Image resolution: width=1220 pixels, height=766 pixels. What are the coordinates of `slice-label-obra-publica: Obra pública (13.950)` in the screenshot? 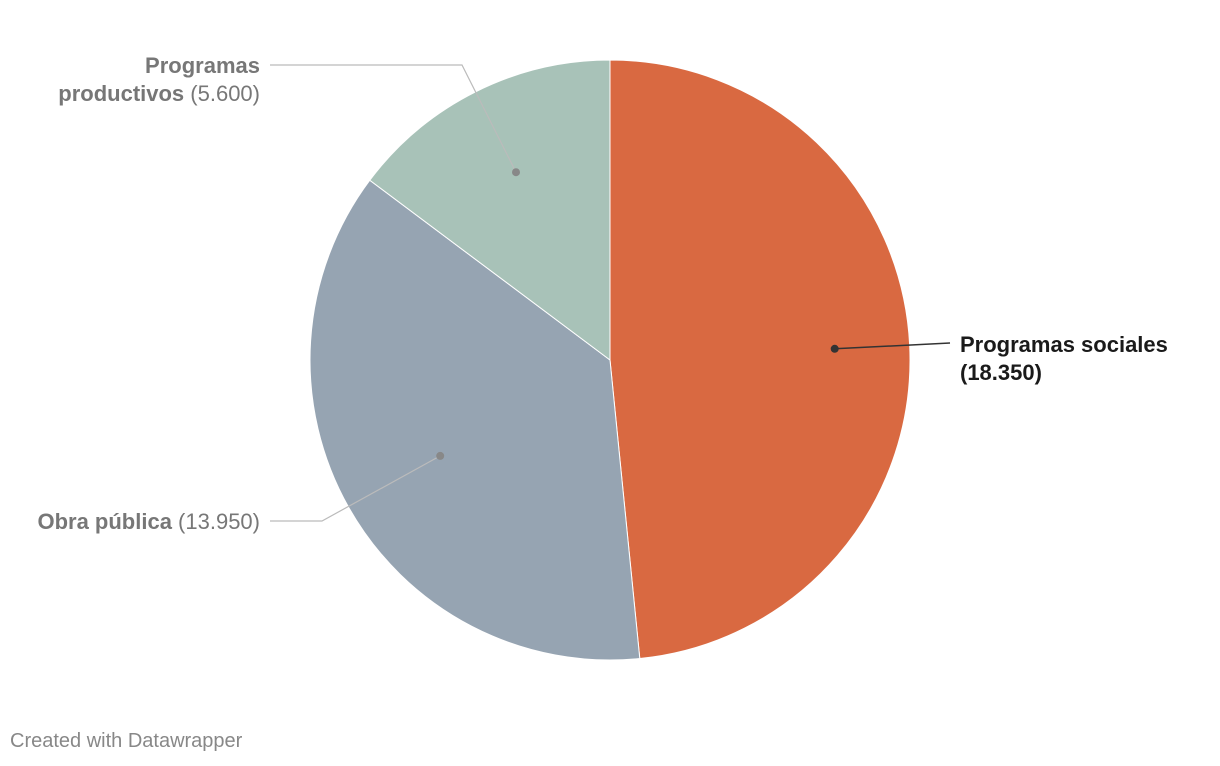 It's located at (148, 521).